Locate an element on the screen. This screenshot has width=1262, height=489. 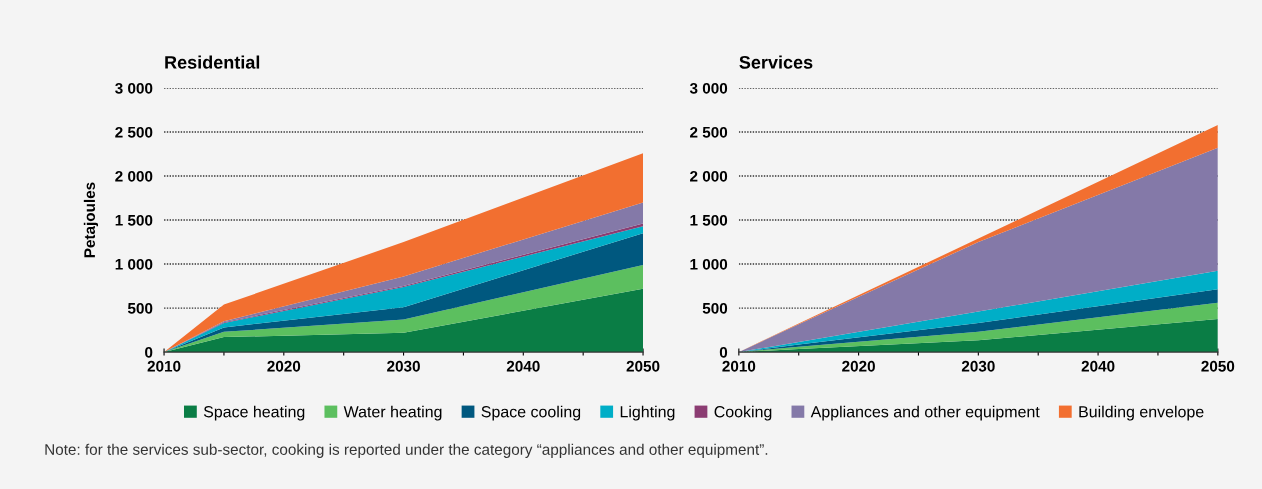
legend-label: Space cooling is located at coordinates (531, 413).